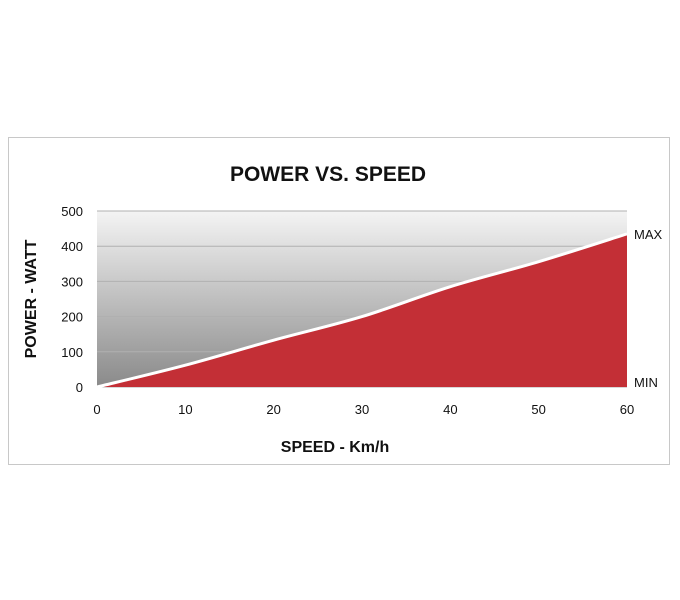 This screenshot has height=600, width=680. I want to click on x-tick-label: 40, so click(450, 409).